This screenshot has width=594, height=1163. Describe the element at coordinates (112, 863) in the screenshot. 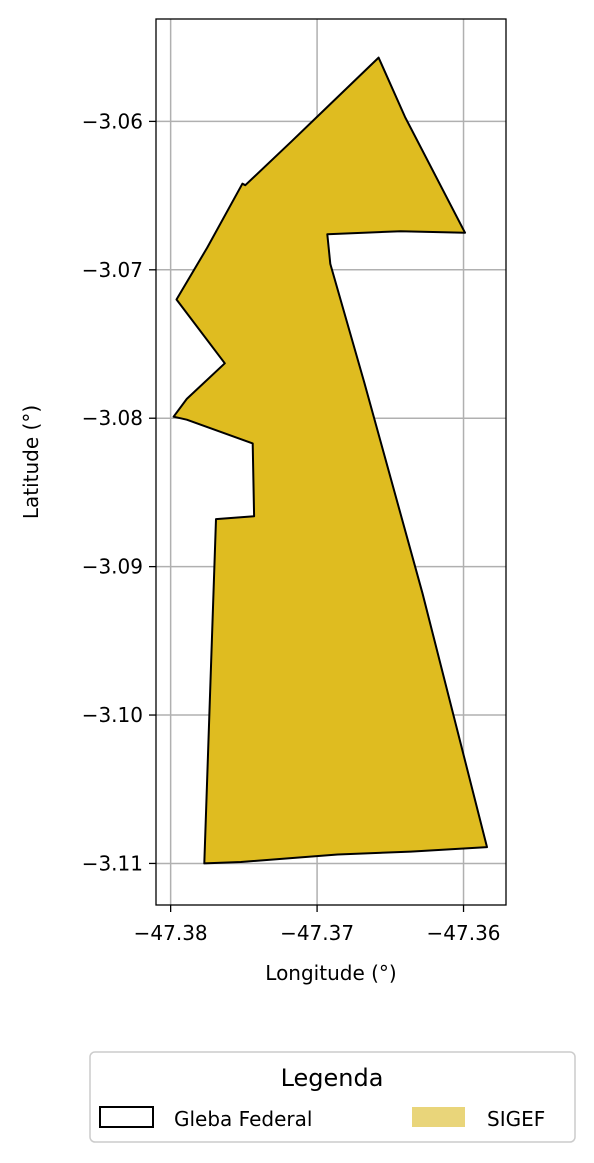

I see `y-tick-label-5: −3.11` at that location.